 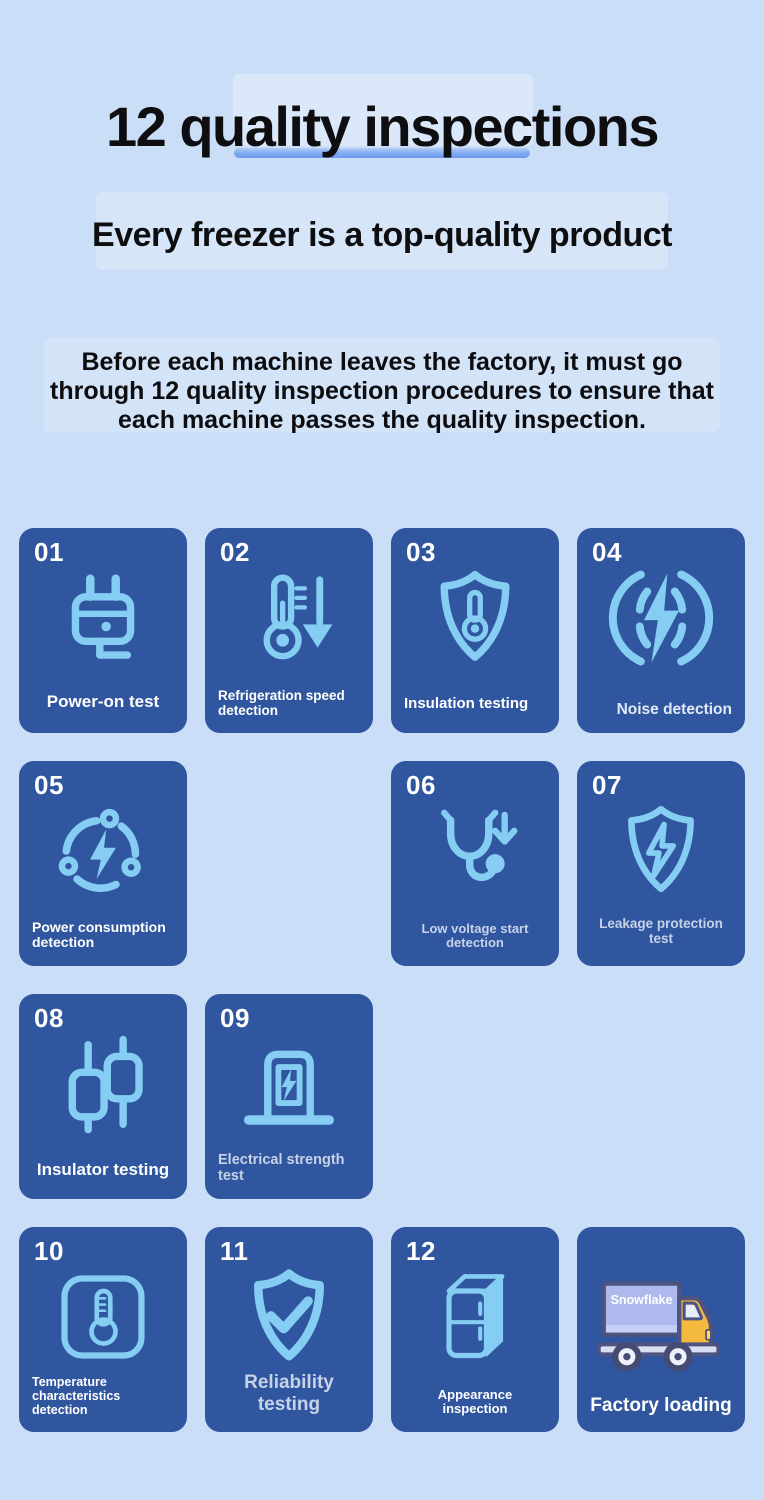 I want to click on card-noise-detection: 04 Noise detection, so click(x=661, y=630).